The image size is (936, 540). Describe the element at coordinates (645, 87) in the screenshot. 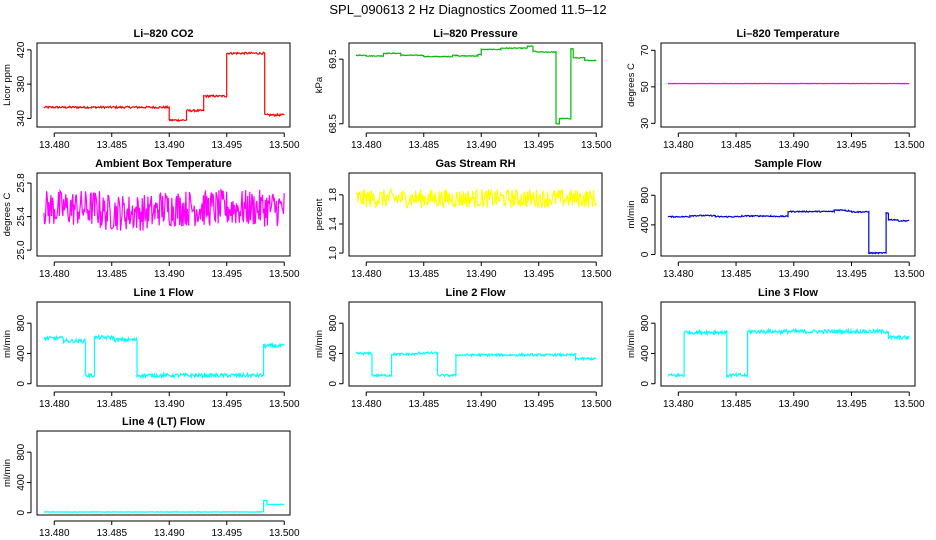

I see `y-tick-label: 50` at that location.